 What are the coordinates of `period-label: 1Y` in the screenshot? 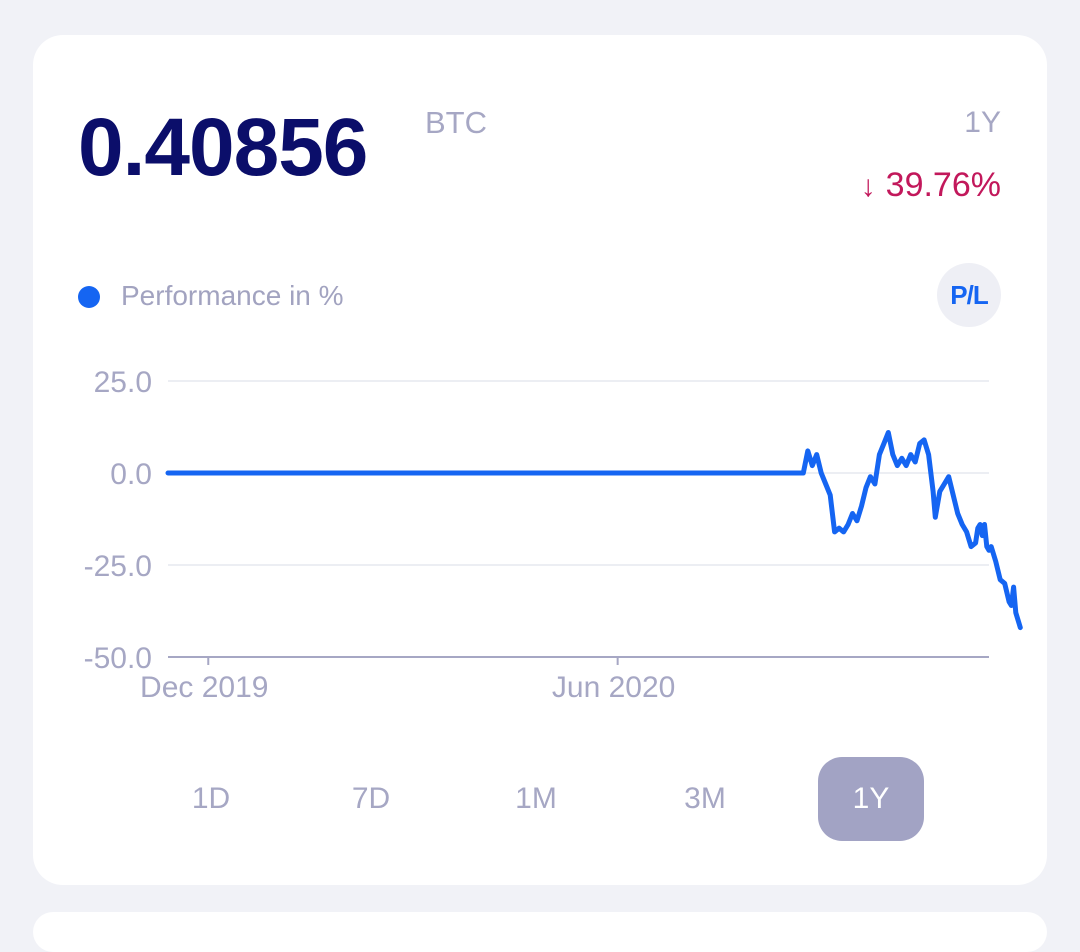 It's located at (982, 122).